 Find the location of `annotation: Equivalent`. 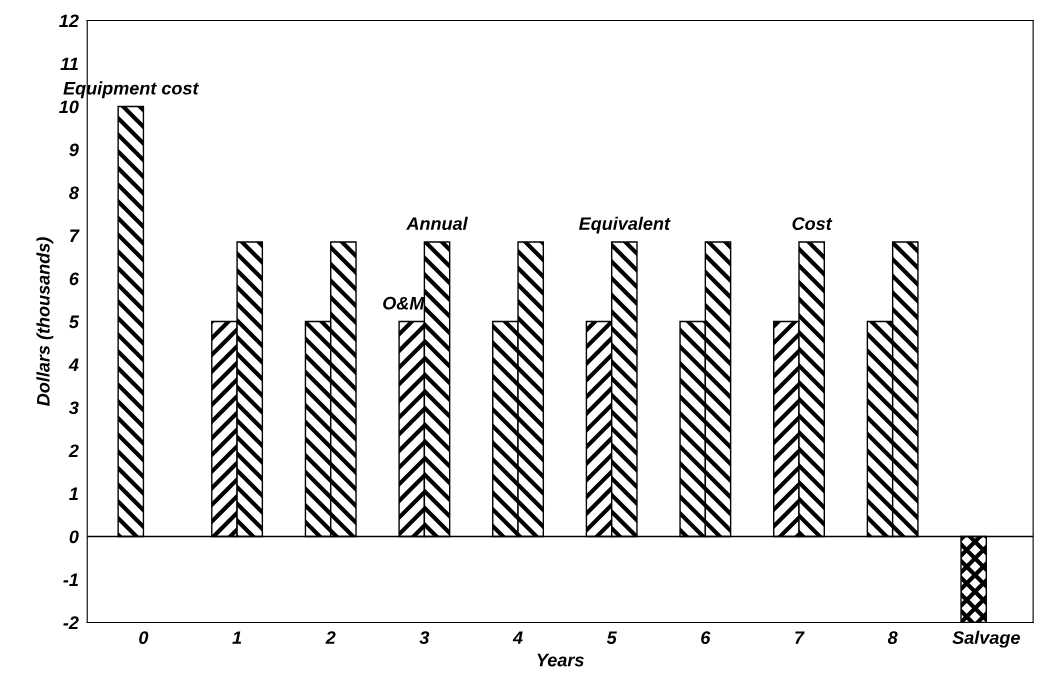

annotation: Equivalent is located at coordinates (625, 225).